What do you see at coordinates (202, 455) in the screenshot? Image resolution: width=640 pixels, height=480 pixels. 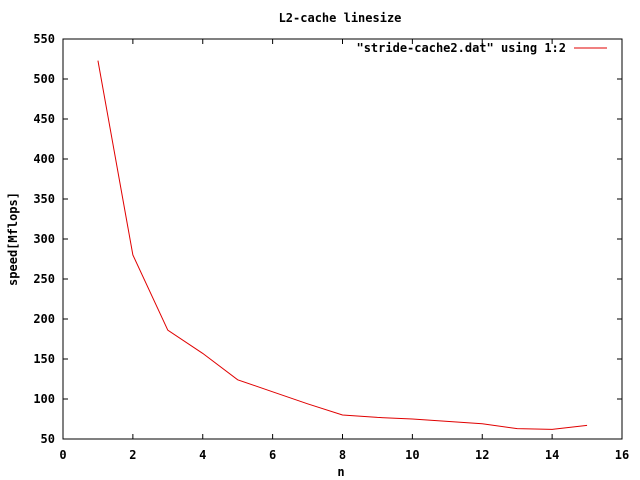 I see `x-tick-label: 4` at bounding box center [202, 455].